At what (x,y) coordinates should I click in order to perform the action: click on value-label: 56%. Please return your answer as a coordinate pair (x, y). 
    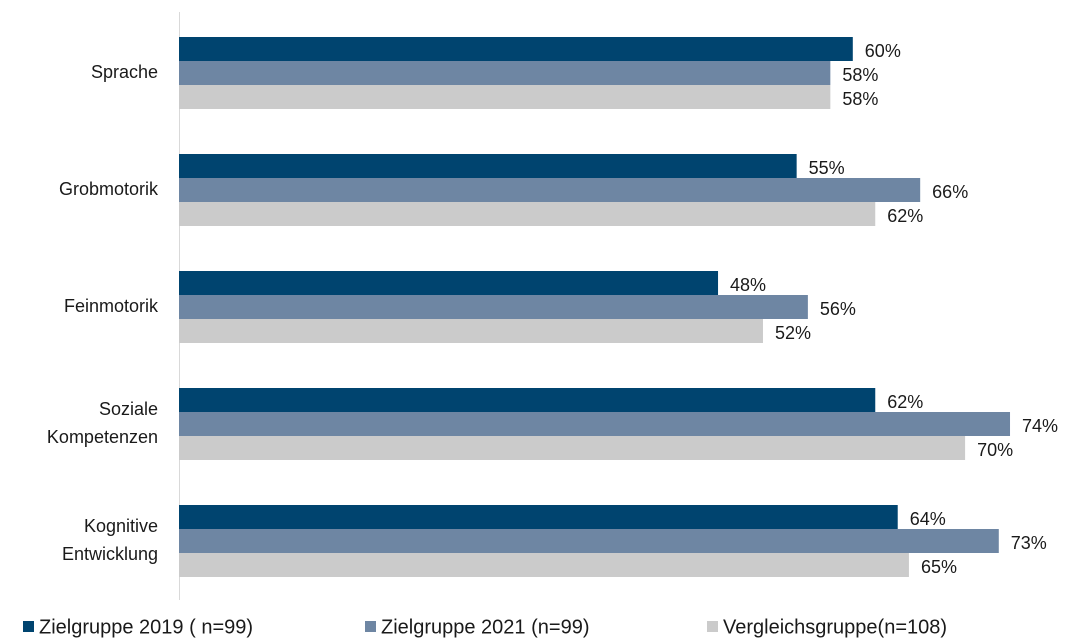
    Looking at the image, I should click on (838, 309).